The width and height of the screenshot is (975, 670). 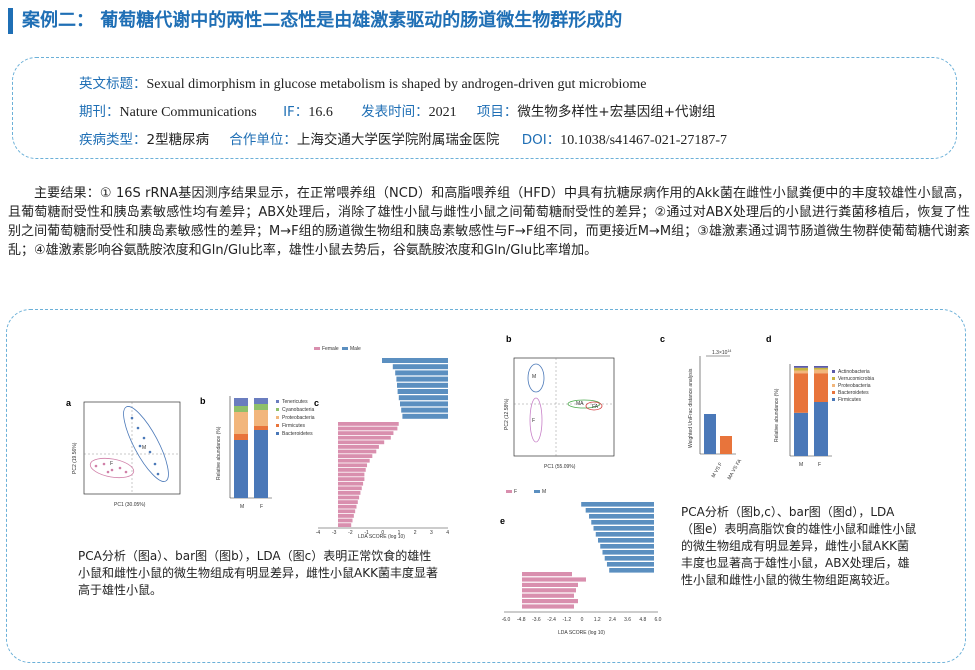 I want to click on right-pca-ylabel: PC2 (12.58%), so click(x=507, y=414).